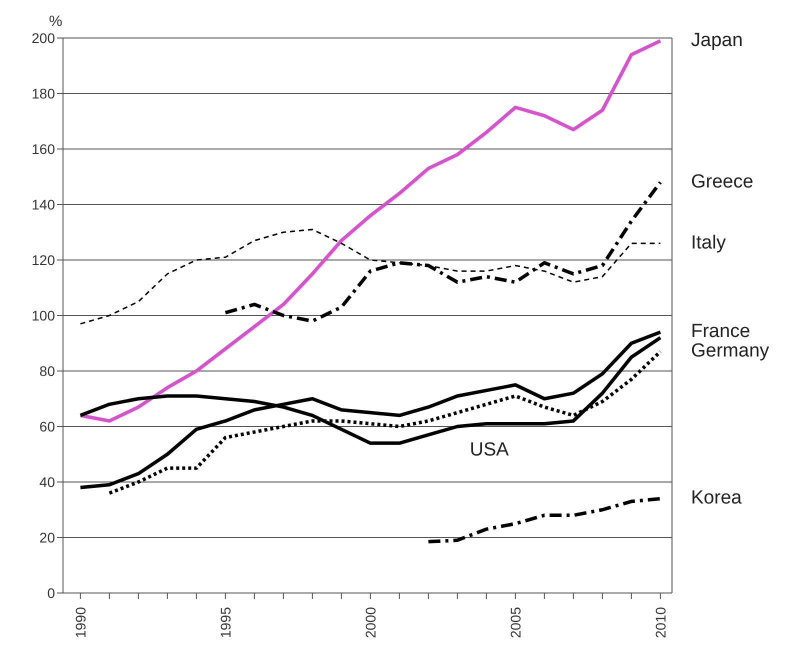 This screenshot has width=800, height=657. Describe the element at coordinates (44, 38) in the screenshot. I see `y-tick-label: 200` at that location.